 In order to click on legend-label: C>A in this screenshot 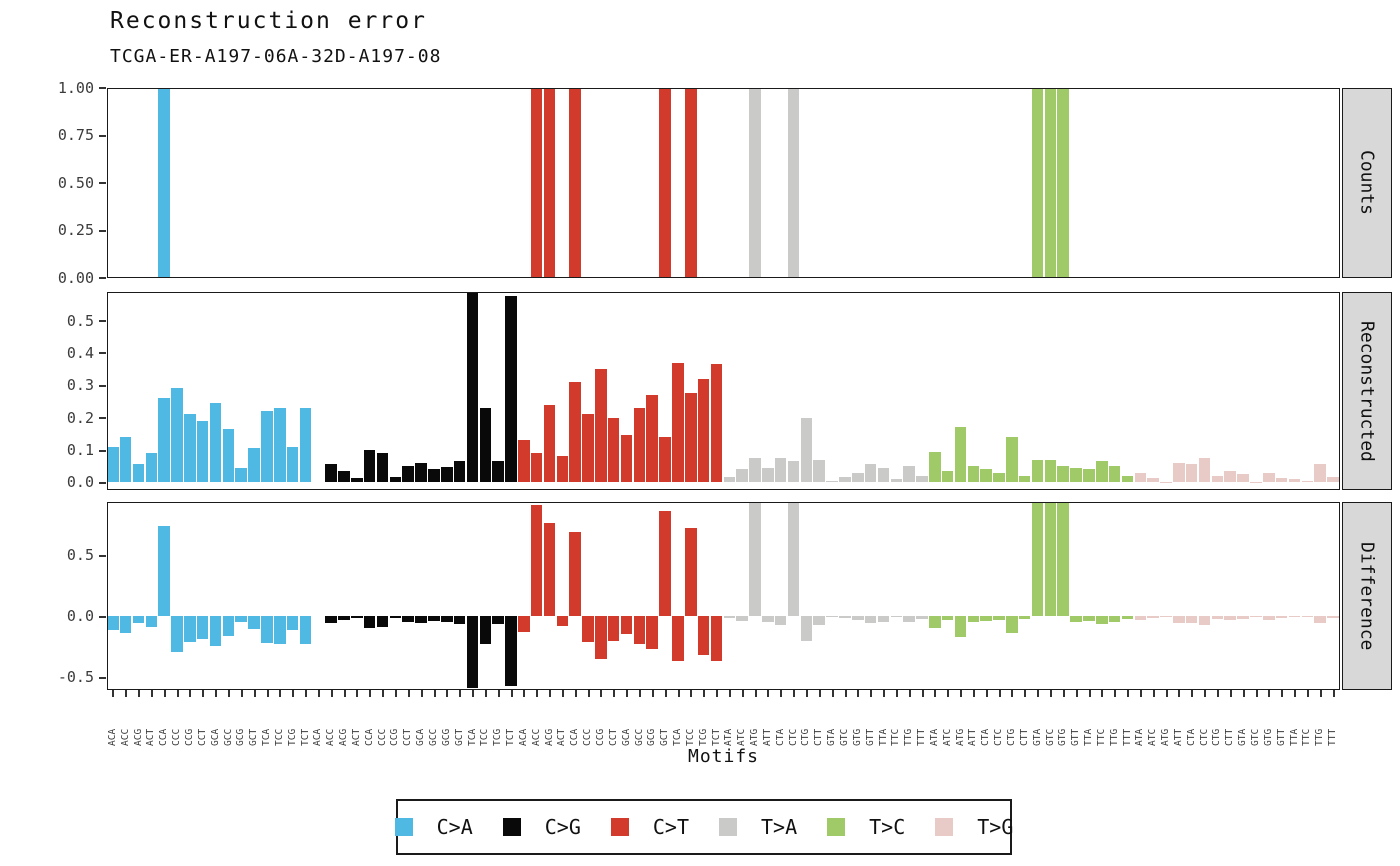, I will do `click(454, 827)`.